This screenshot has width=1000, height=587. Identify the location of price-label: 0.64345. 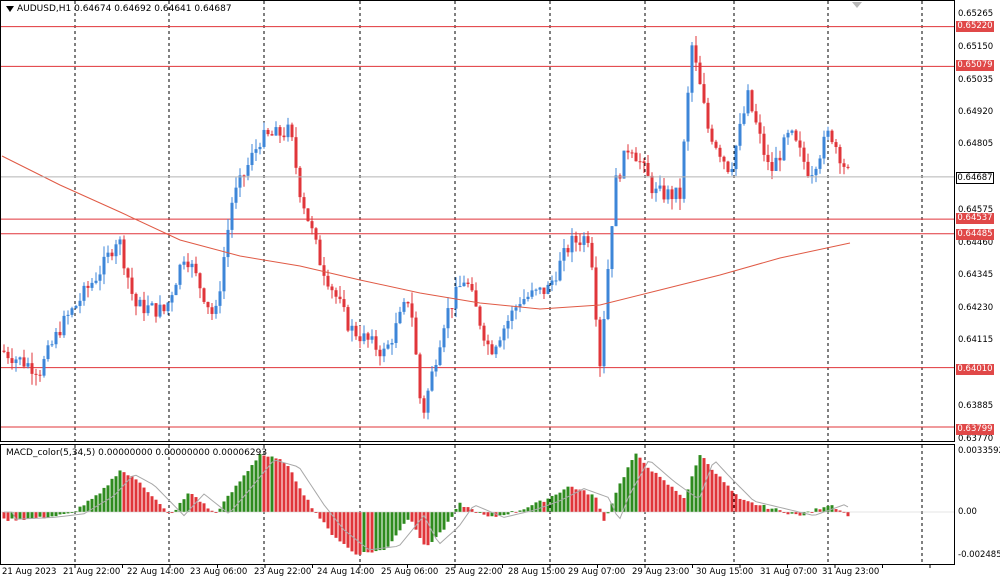
(976, 275).